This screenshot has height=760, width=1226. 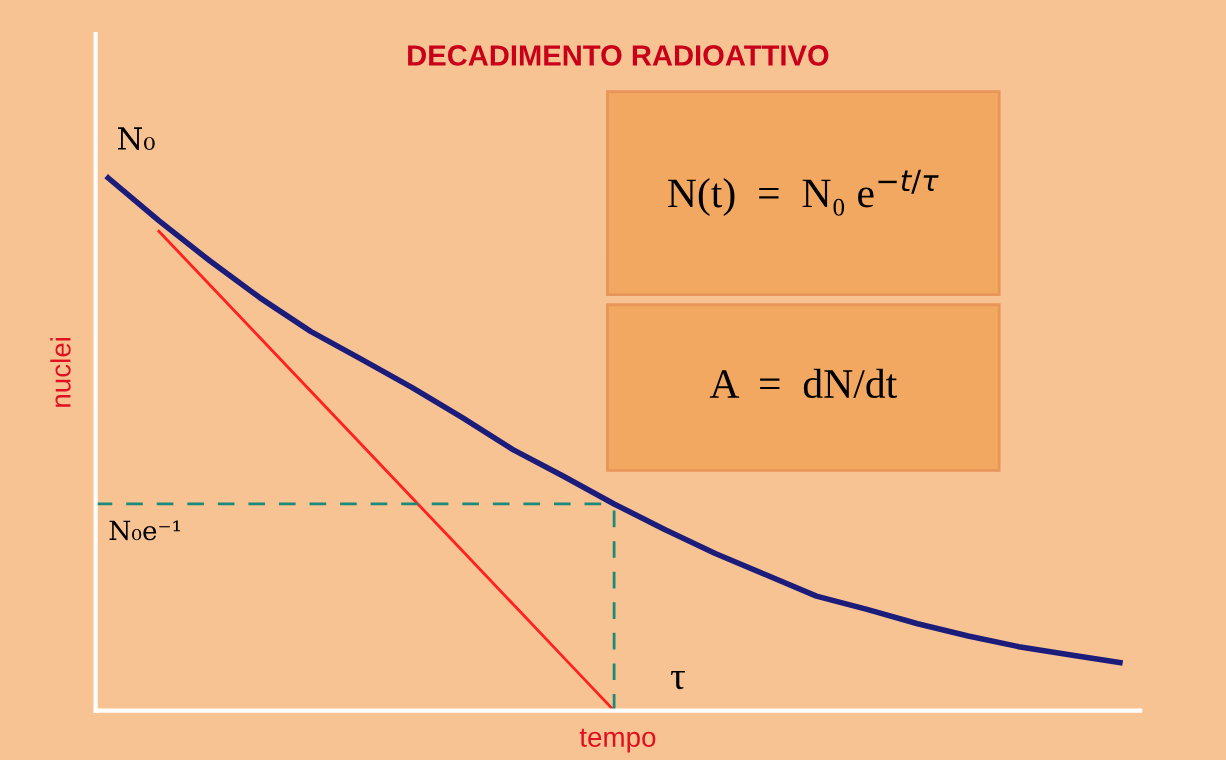 What do you see at coordinates (136, 139) in the screenshot?
I see `text: N₀` at bounding box center [136, 139].